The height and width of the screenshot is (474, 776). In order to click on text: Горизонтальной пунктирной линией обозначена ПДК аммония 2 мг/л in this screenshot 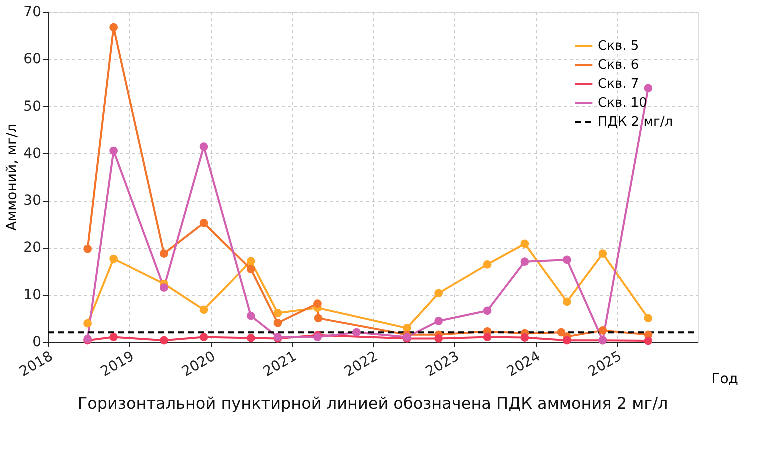, I will do `click(373, 403)`.